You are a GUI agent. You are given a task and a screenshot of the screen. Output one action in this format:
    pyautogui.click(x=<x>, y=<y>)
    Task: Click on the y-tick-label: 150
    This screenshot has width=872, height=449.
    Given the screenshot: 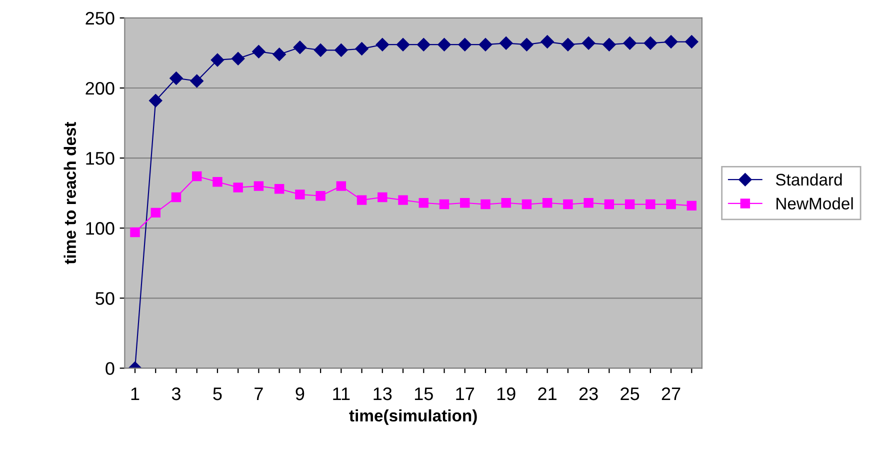 What is the action you would take?
    pyautogui.click(x=100, y=158)
    